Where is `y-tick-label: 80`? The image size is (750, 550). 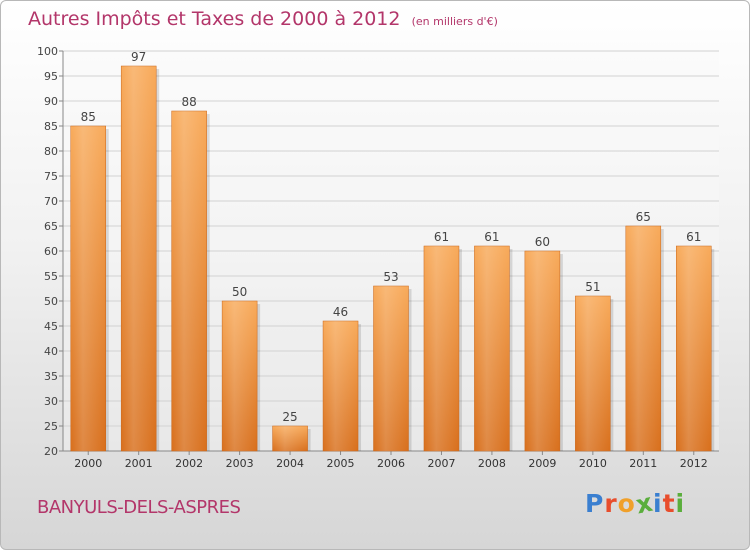 y-tick-label: 80 is located at coordinates (51, 151).